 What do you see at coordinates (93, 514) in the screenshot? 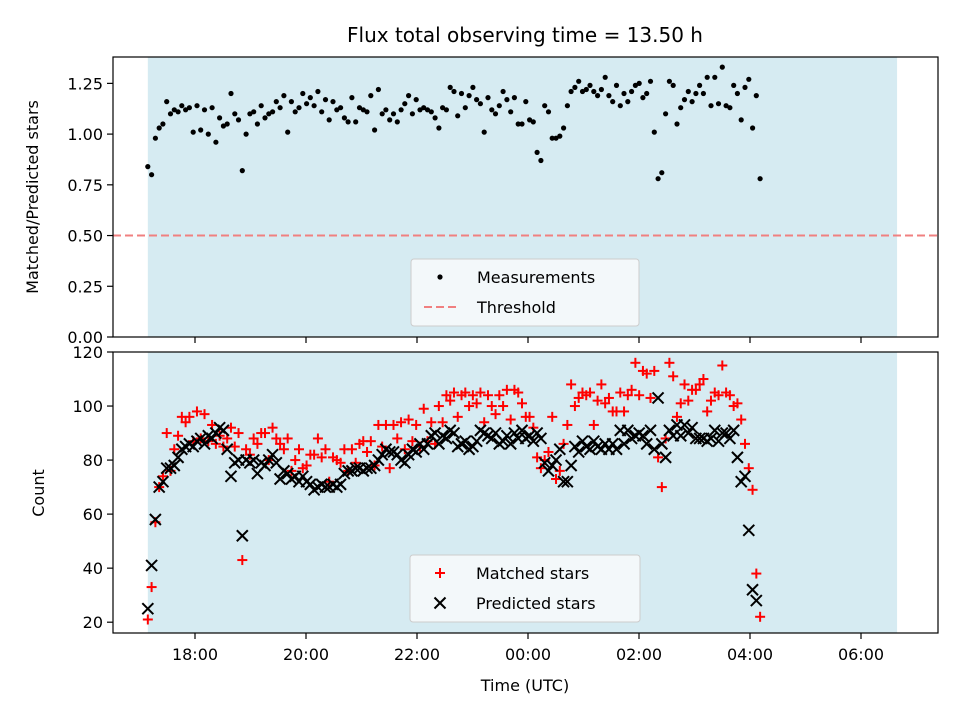
I see `y-tick-label: 60` at bounding box center [93, 514].